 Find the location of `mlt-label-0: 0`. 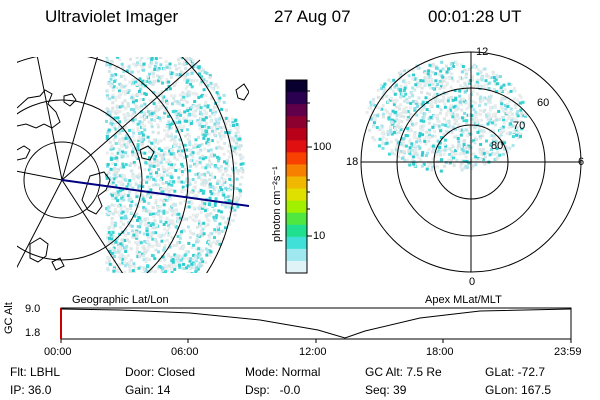

mlt-label-0: 0 is located at coordinates (472, 282).